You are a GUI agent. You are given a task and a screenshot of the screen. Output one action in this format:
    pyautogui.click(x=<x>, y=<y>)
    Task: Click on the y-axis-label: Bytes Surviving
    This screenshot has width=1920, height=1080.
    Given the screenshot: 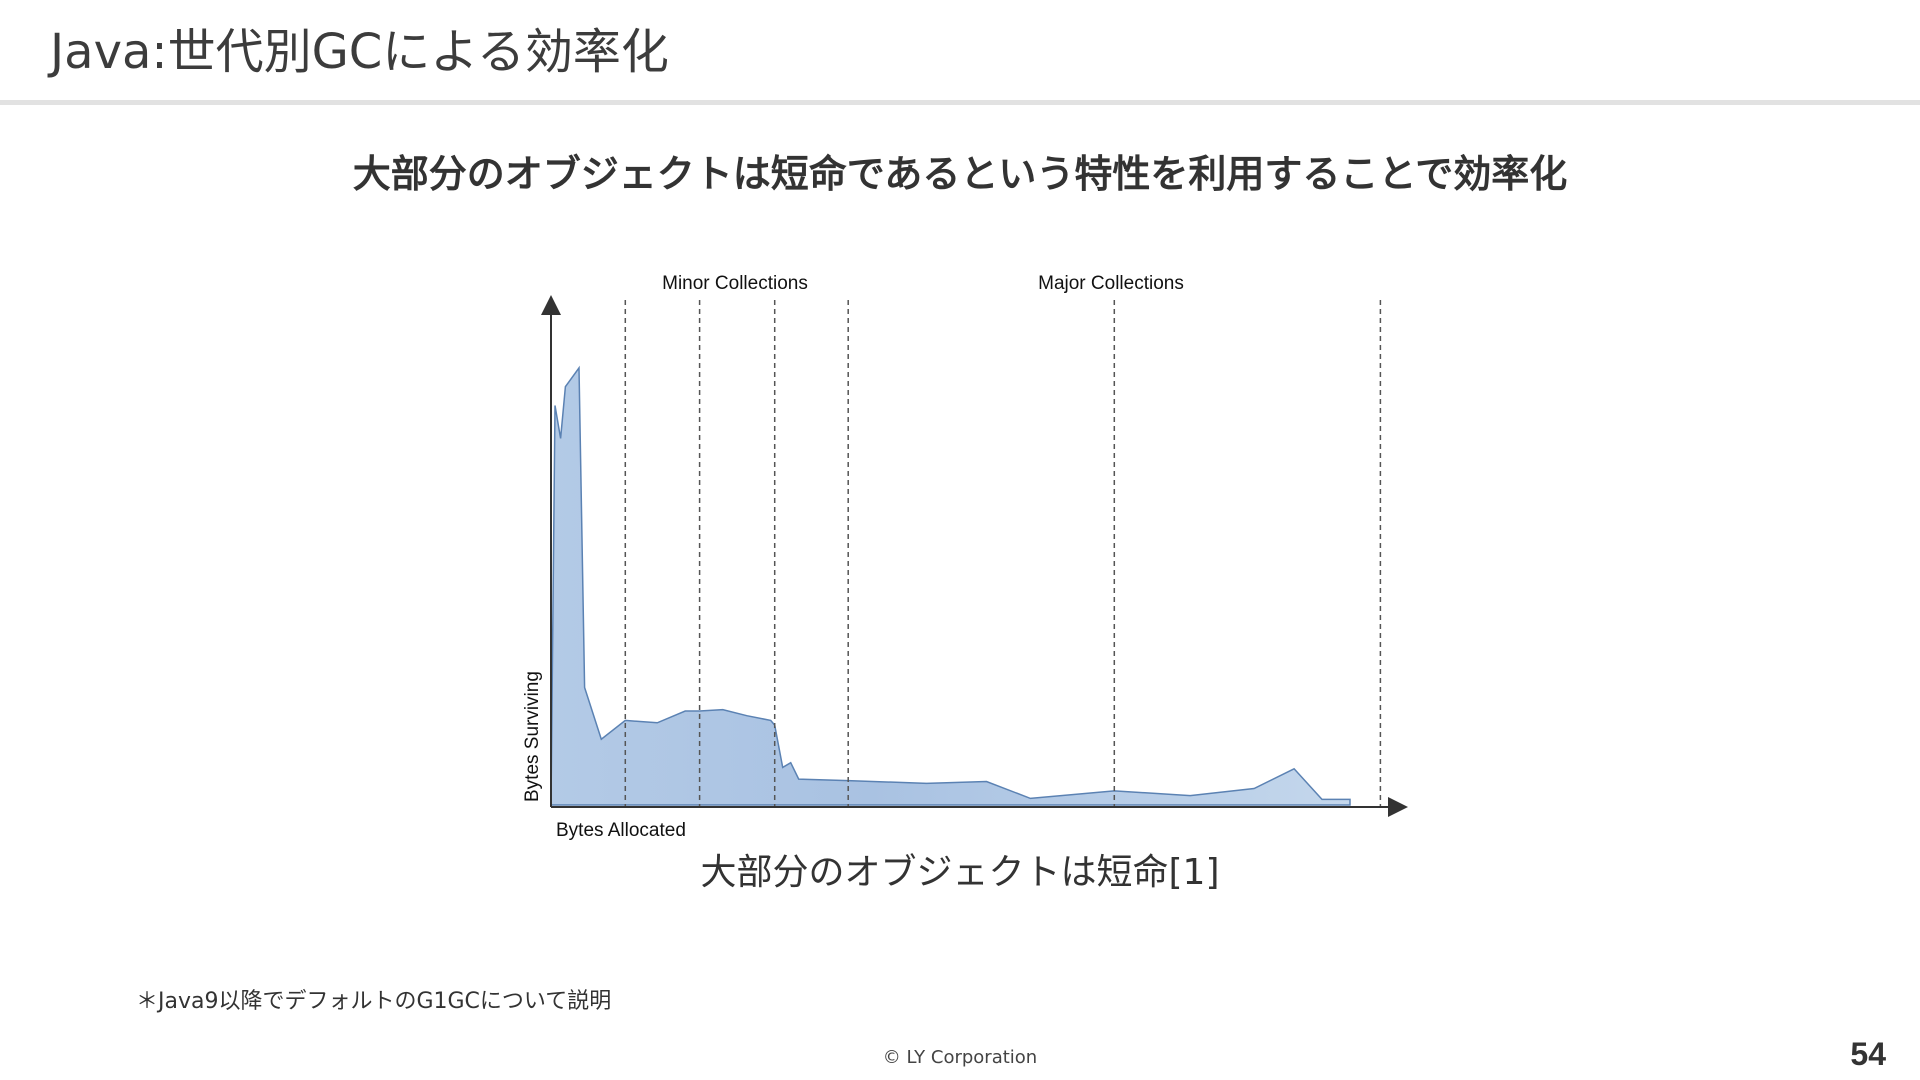 What is the action you would take?
    pyautogui.click(x=532, y=736)
    